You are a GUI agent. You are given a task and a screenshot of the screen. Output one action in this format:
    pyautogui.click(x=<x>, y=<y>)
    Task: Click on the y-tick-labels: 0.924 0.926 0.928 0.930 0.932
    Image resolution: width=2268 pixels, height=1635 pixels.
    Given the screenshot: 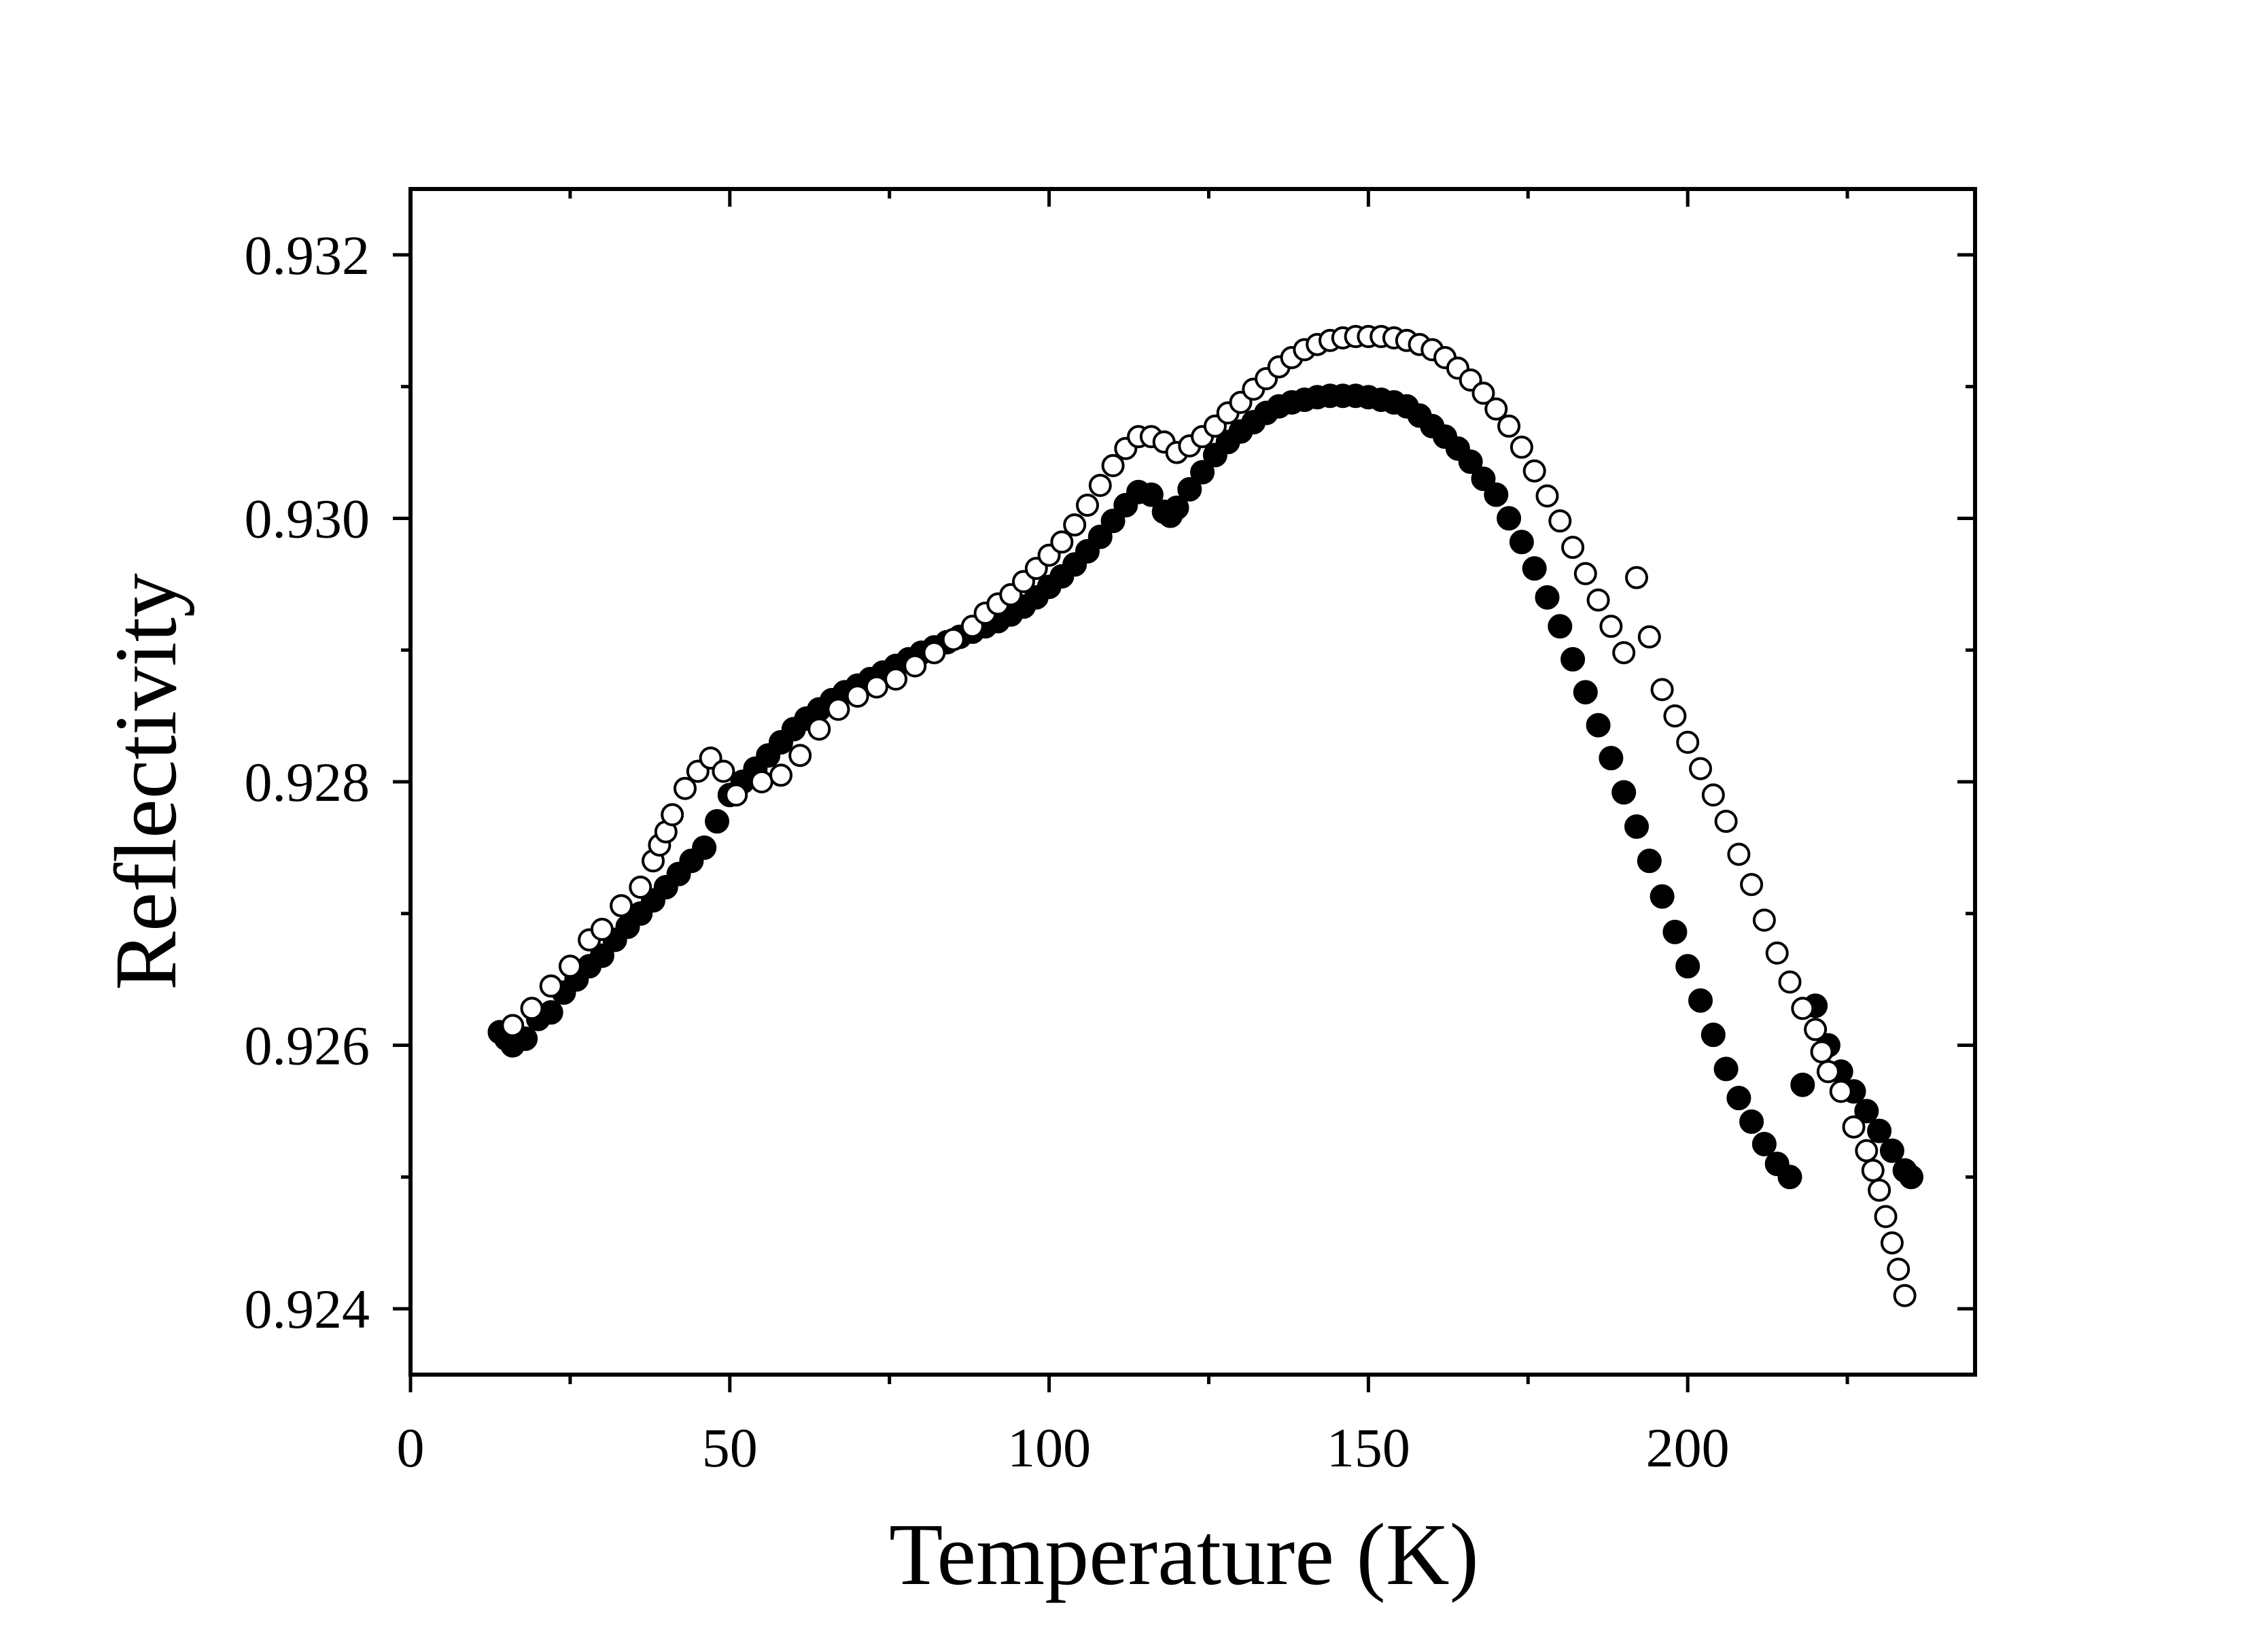 What is the action you would take?
    pyautogui.click(x=307, y=782)
    